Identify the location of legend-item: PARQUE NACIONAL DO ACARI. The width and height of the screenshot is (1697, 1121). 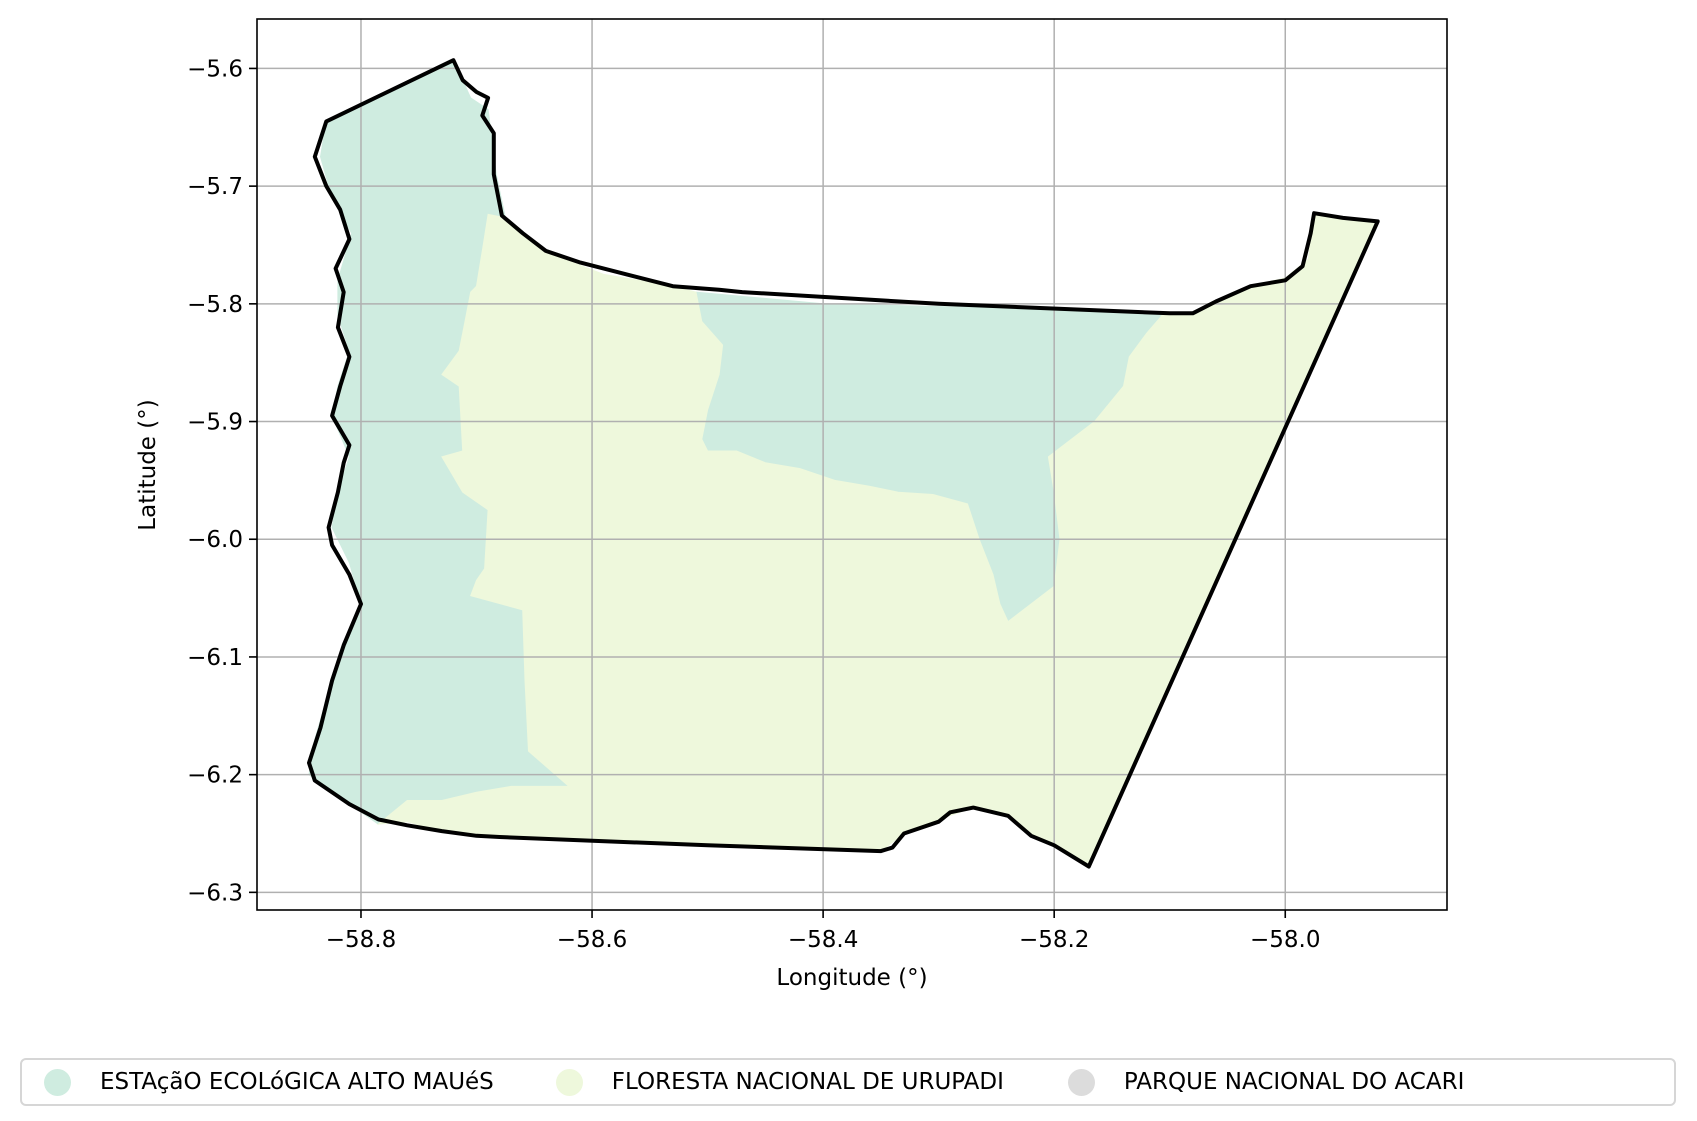
(1266, 1082).